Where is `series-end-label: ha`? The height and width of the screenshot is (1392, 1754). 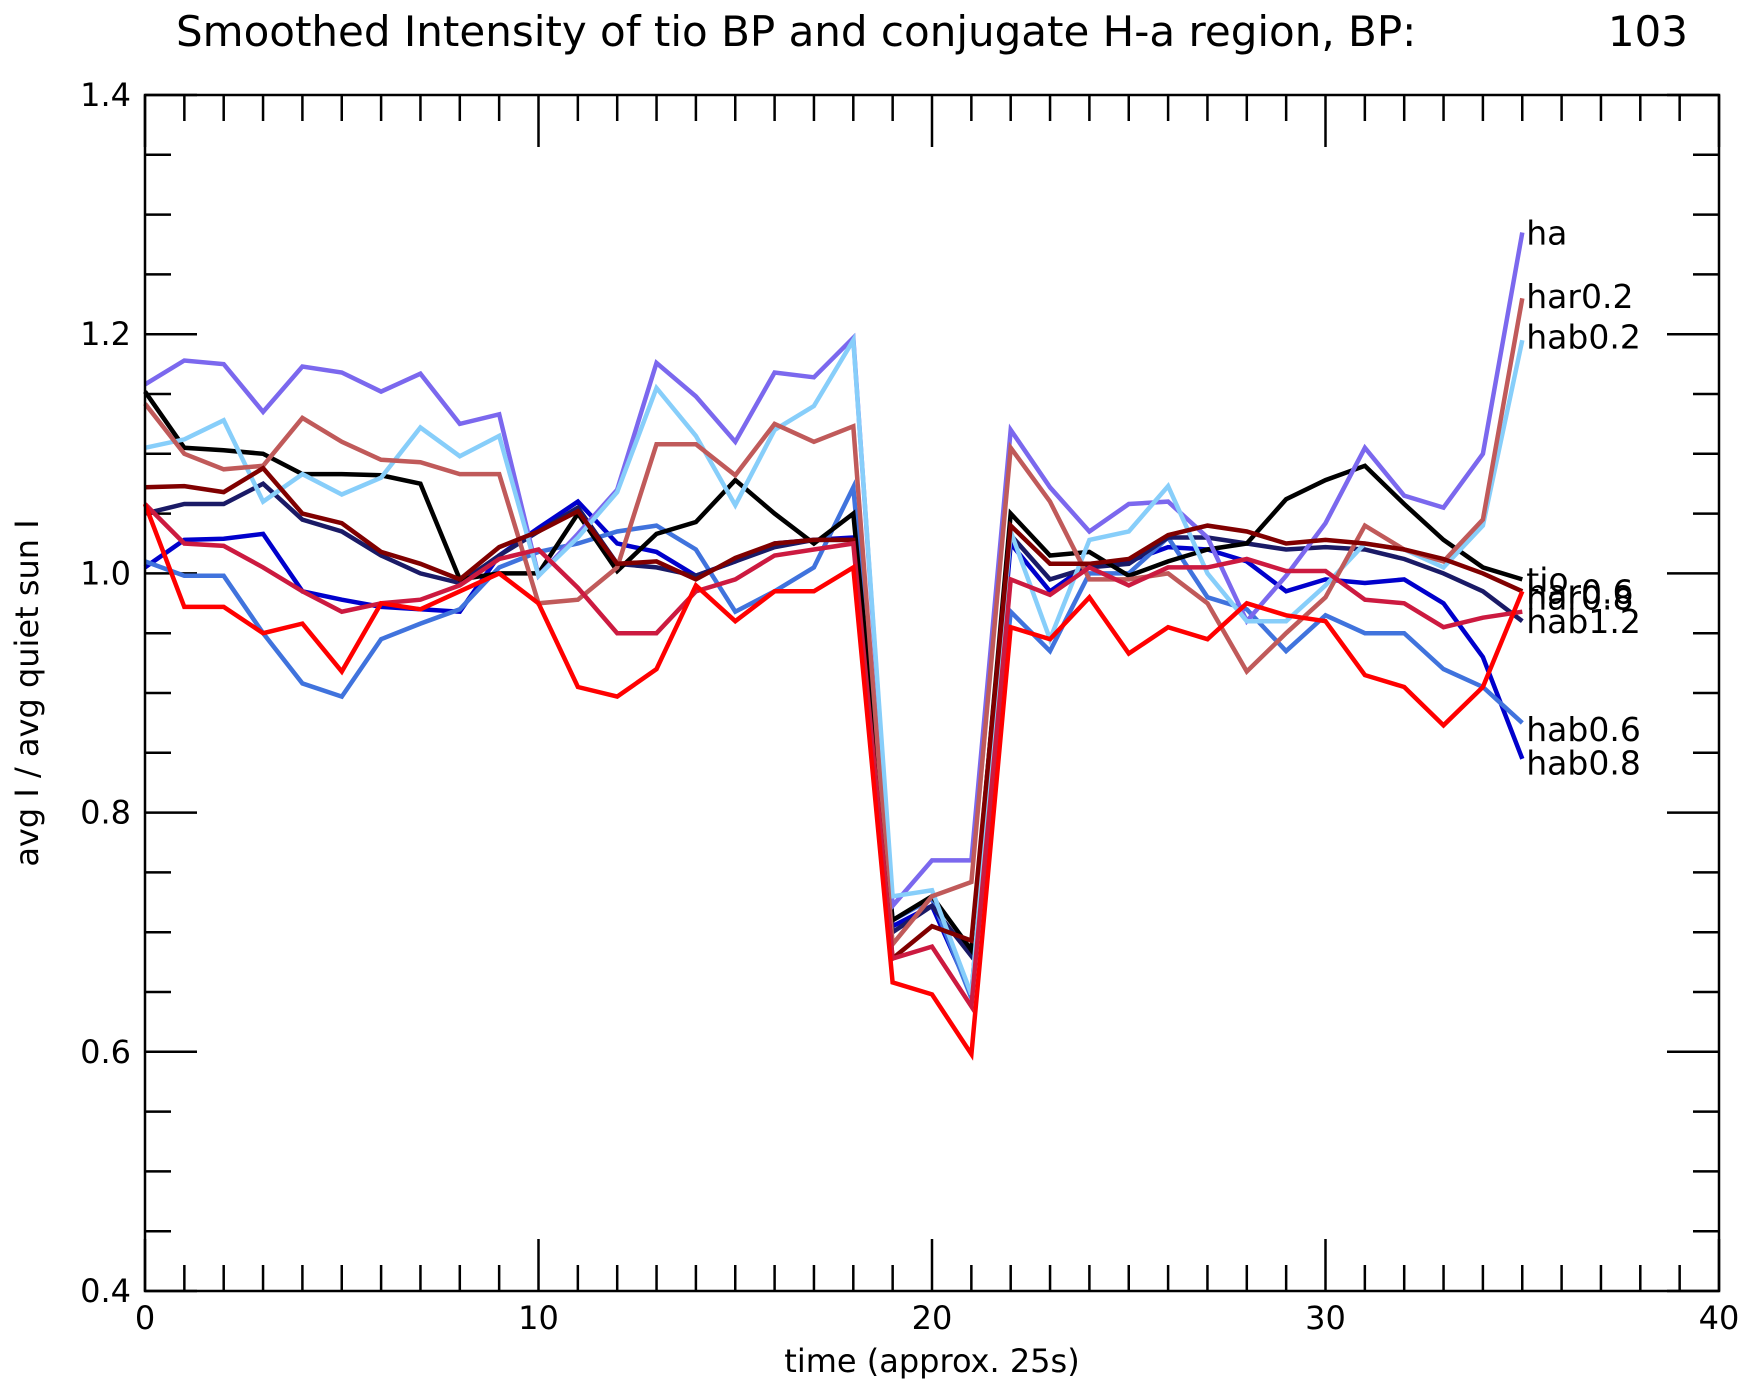 series-end-label: ha is located at coordinates (1546, 233).